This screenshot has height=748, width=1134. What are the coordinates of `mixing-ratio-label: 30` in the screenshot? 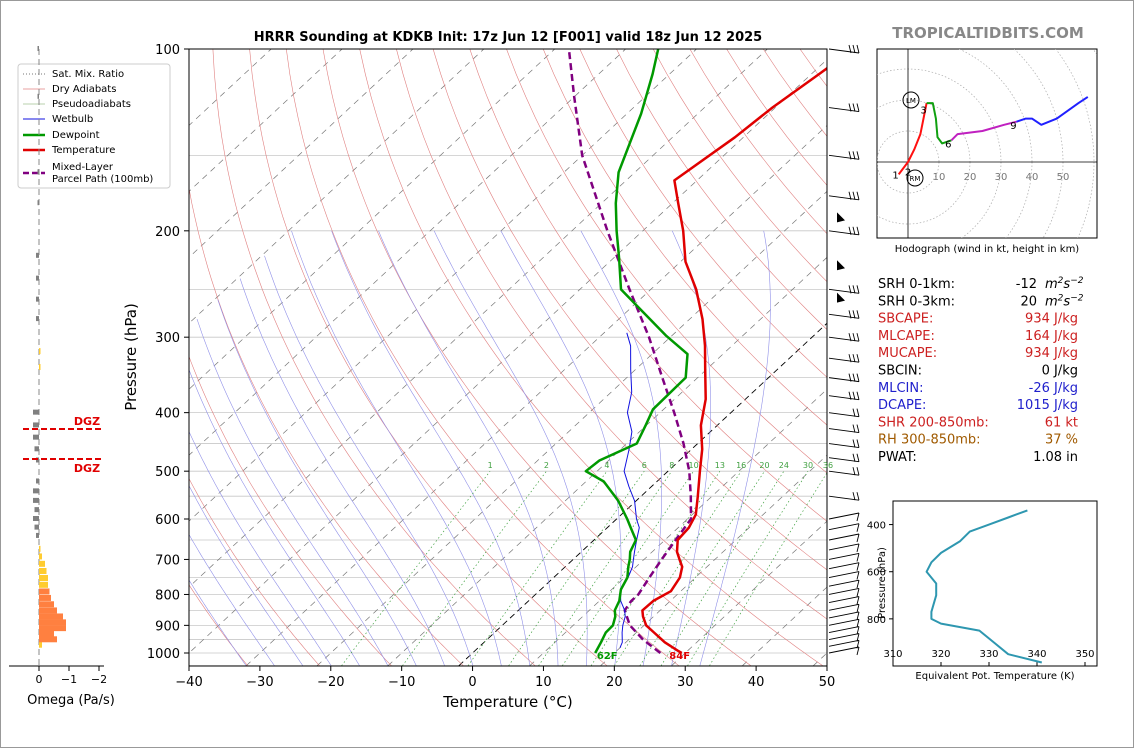 It's located at (808, 465).